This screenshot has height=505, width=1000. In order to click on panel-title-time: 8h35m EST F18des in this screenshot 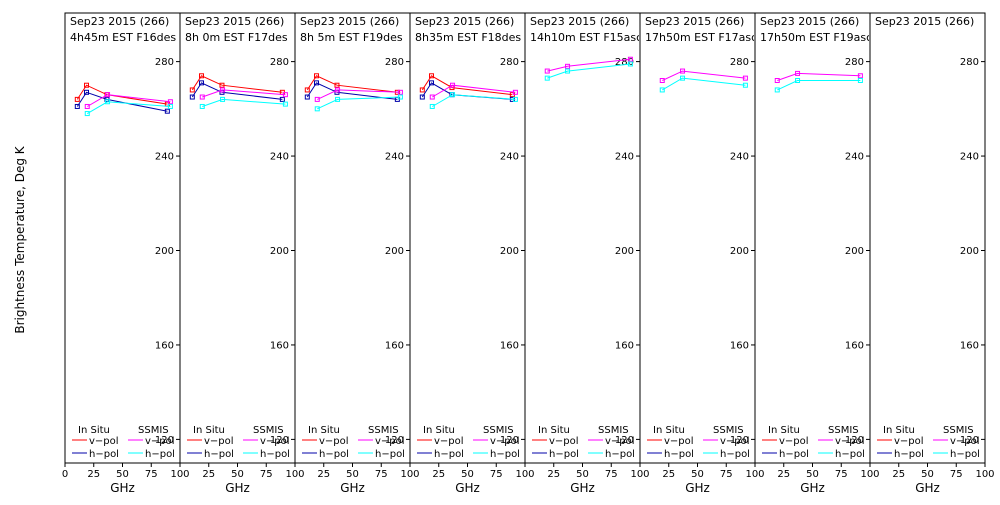, I will do `click(468, 37)`.